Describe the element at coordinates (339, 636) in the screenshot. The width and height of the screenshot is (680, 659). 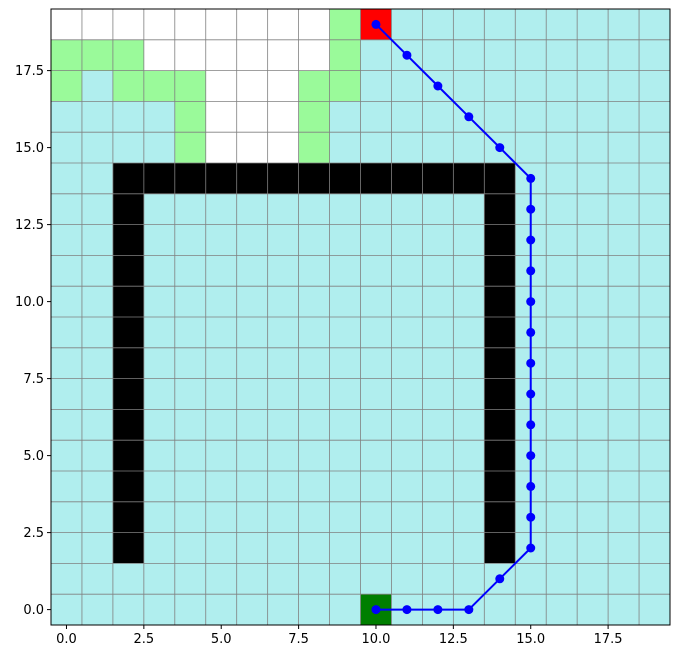
I see `x-axis: 0.0 2.5 5.0 7.5 10.0 12.5 15.0 17.5` at that location.